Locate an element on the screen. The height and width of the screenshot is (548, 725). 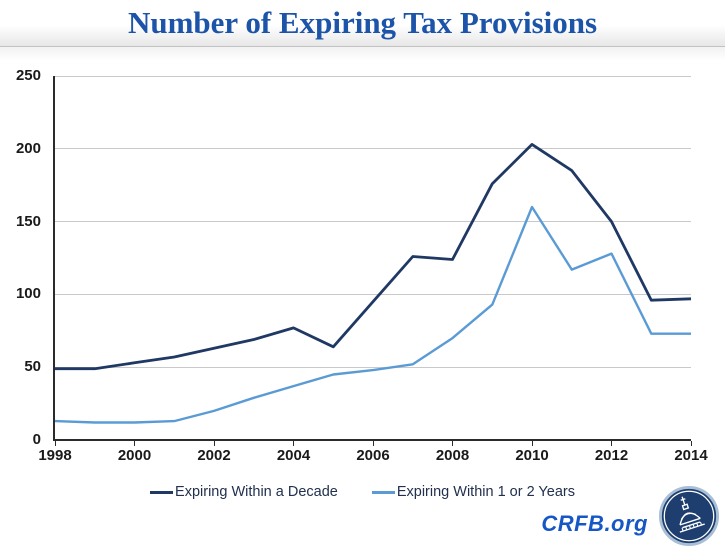
title-band: Number of Expiring Tax Provisions is located at coordinates (362, 23).